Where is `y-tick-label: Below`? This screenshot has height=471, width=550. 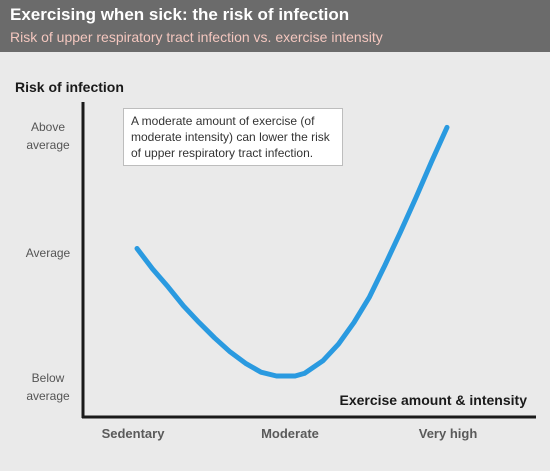 y-tick-label: Below is located at coordinates (48, 378).